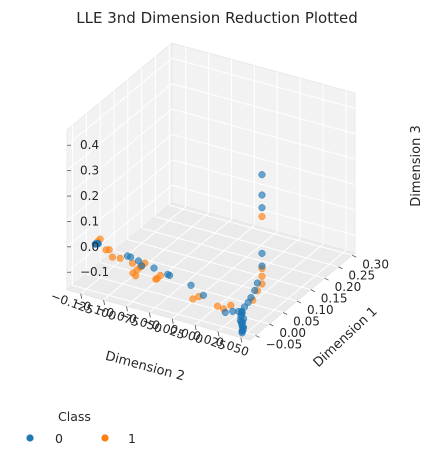  What do you see at coordinates (81, 427) in the screenshot?
I see `legend: Class 0 1` at bounding box center [81, 427].